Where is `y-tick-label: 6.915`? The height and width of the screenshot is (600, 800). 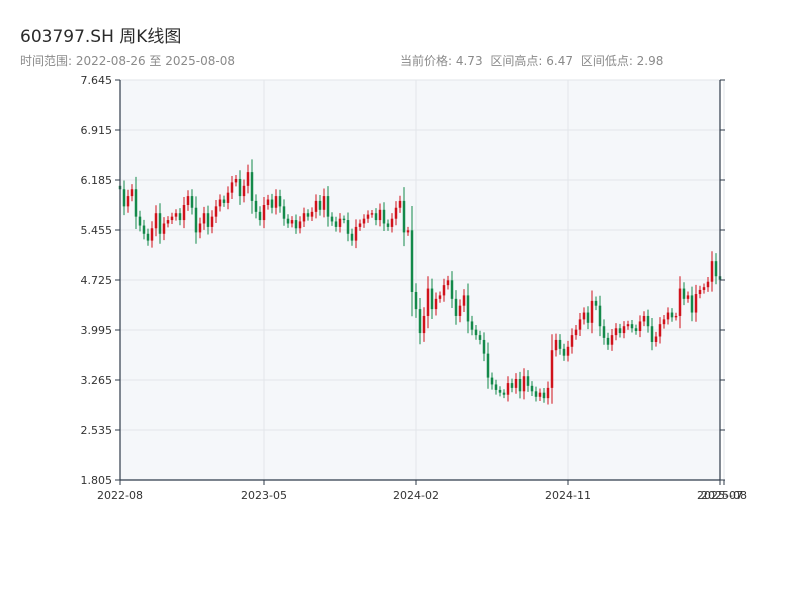 y-tick-label: 6.915 is located at coordinates (97, 130).